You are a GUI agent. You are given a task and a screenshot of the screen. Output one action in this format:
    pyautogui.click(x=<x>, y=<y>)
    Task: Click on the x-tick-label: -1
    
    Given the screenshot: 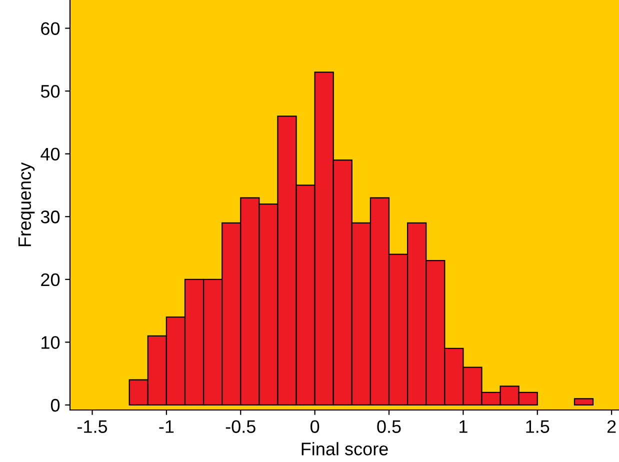 What is the action you would take?
    pyautogui.click(x=166, y=426)
    